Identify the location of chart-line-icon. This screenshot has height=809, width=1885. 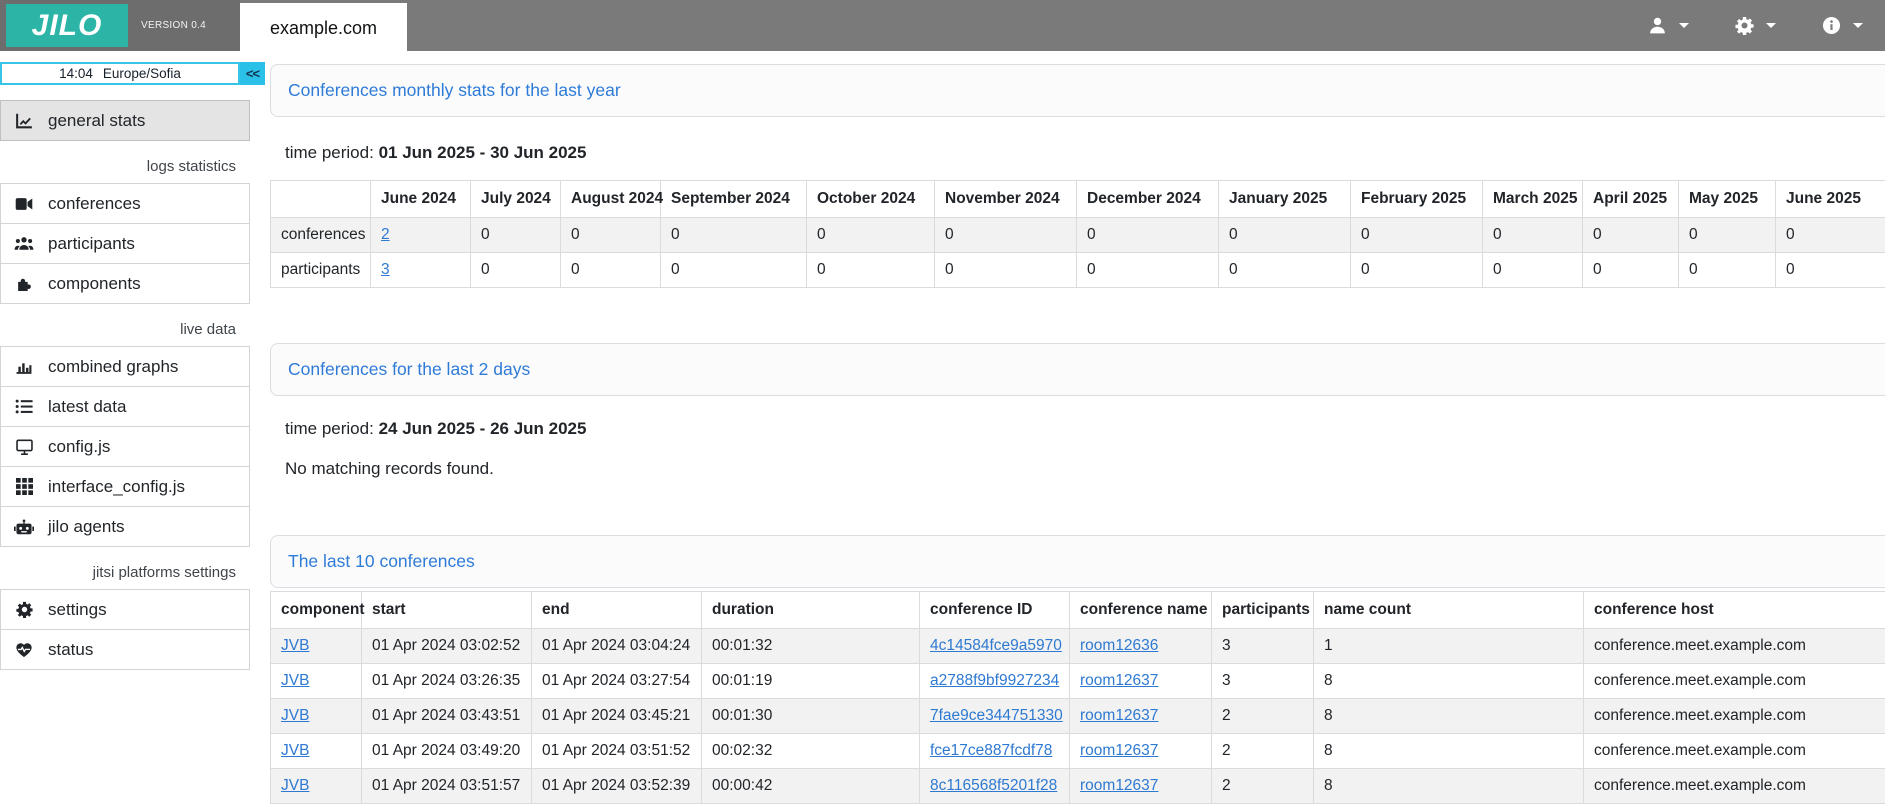
(24, 121).